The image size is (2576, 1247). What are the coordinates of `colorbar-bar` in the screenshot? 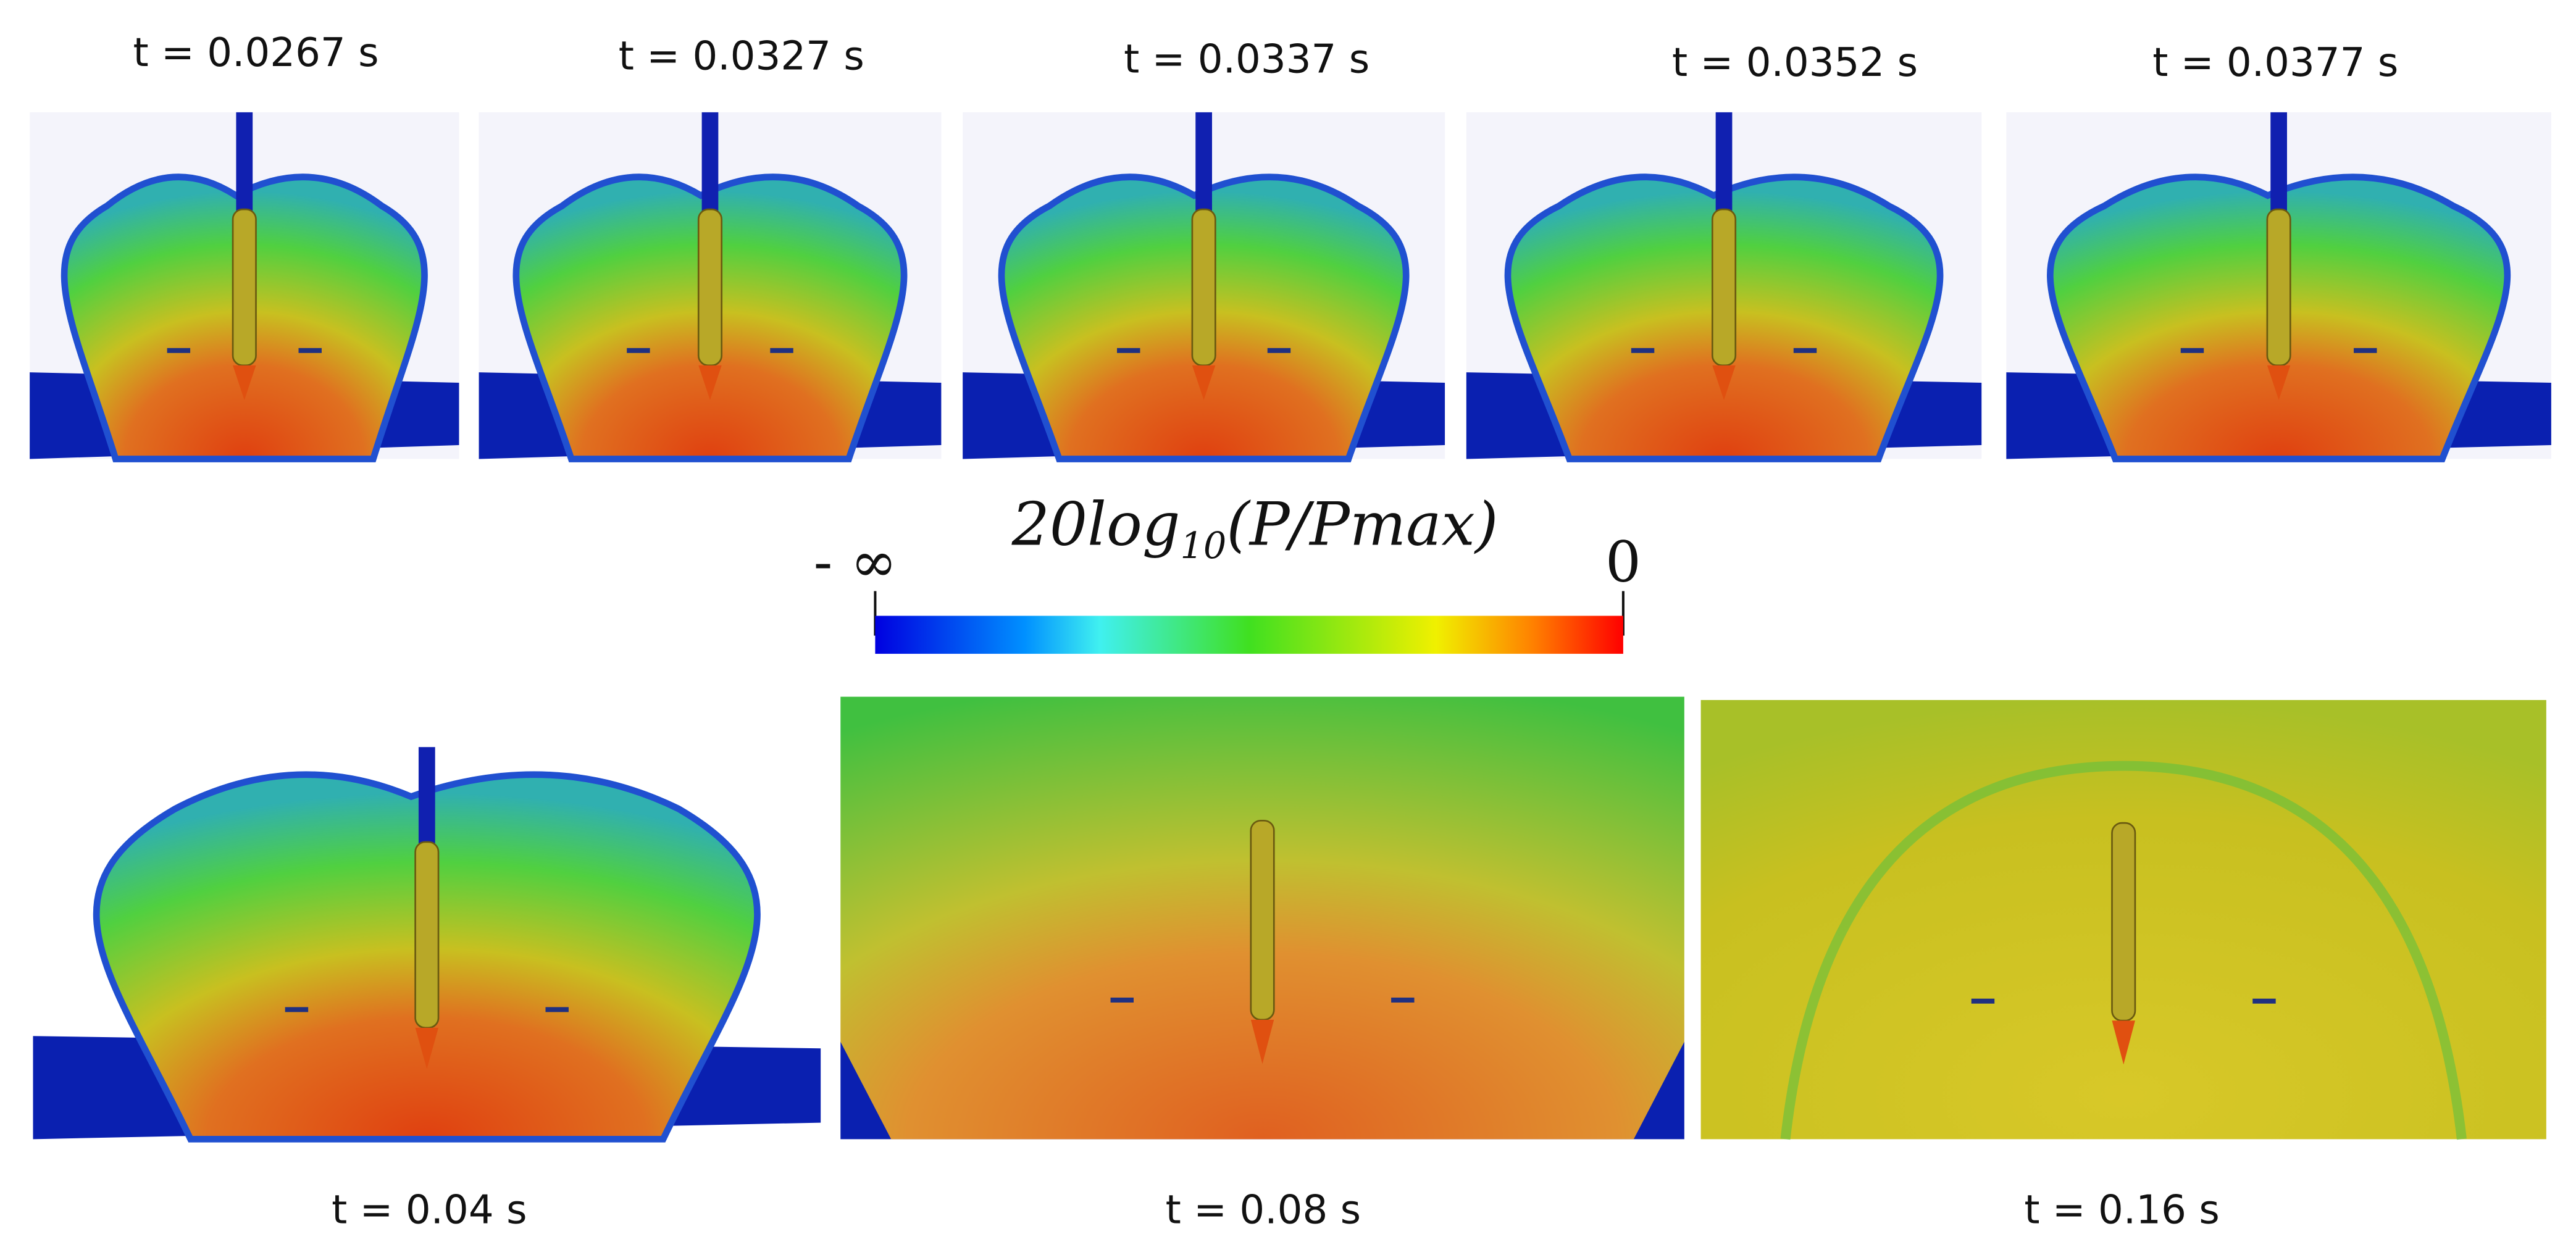 It's located at (1249, 634).